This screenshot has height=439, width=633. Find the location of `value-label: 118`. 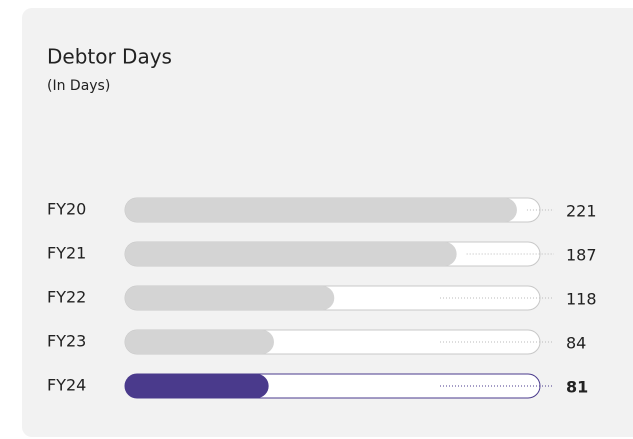

value-label: 118 is located at coordinates (581, 299).